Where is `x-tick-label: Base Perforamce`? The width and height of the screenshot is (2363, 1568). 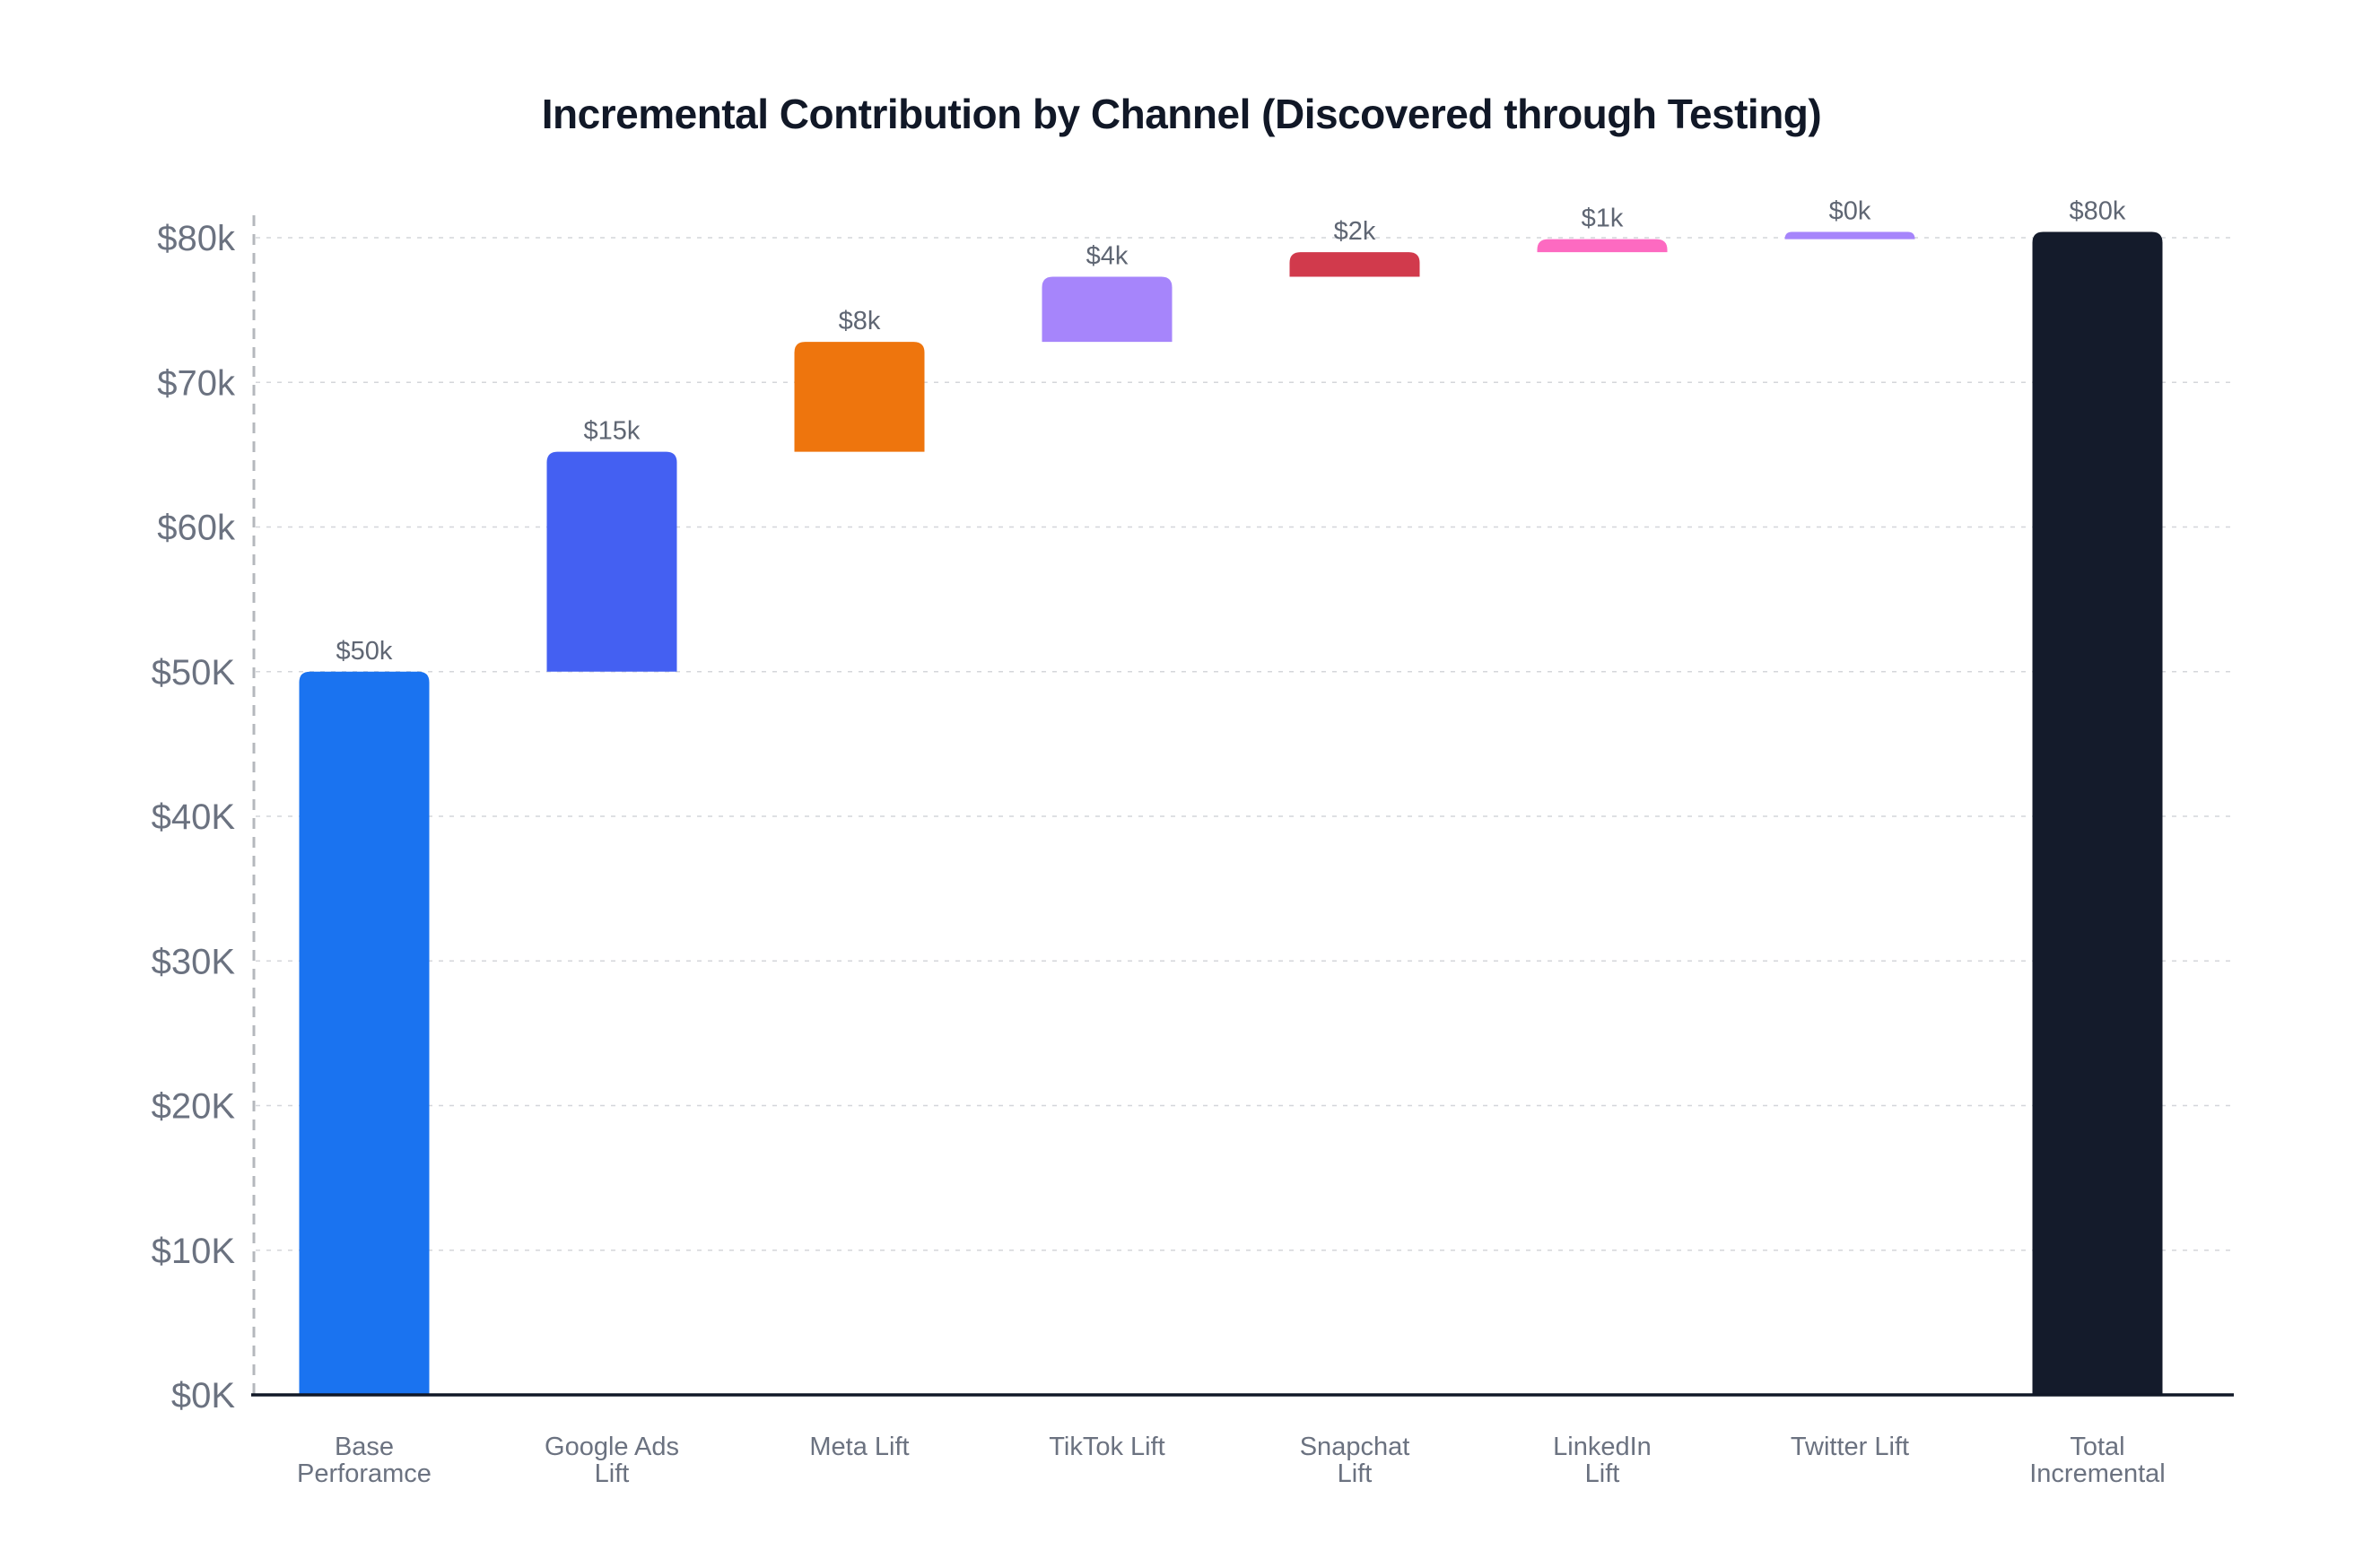
x-tick-label: Base Perforamce is located at coordinates (364, 1461).